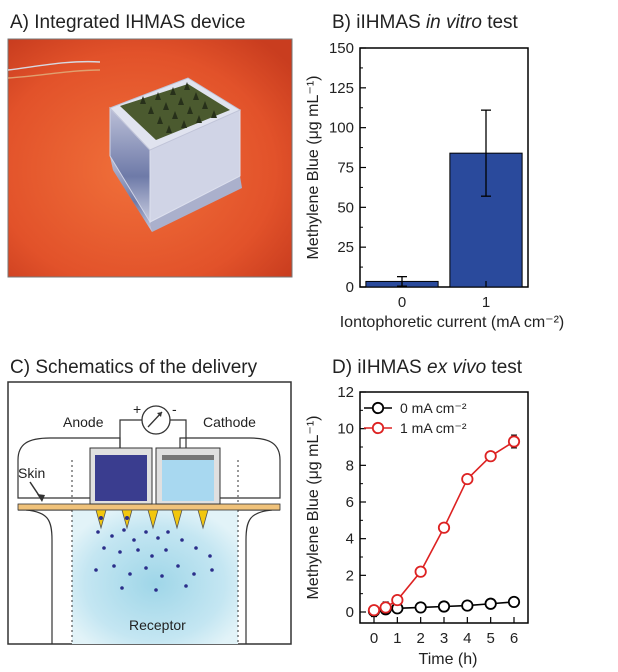 The width and height of the screenshot is (618, 672). What do you see at coordinates (174, 409) in the screenshot?
I see `minus-sign: -` at bounding box center [174, 409].